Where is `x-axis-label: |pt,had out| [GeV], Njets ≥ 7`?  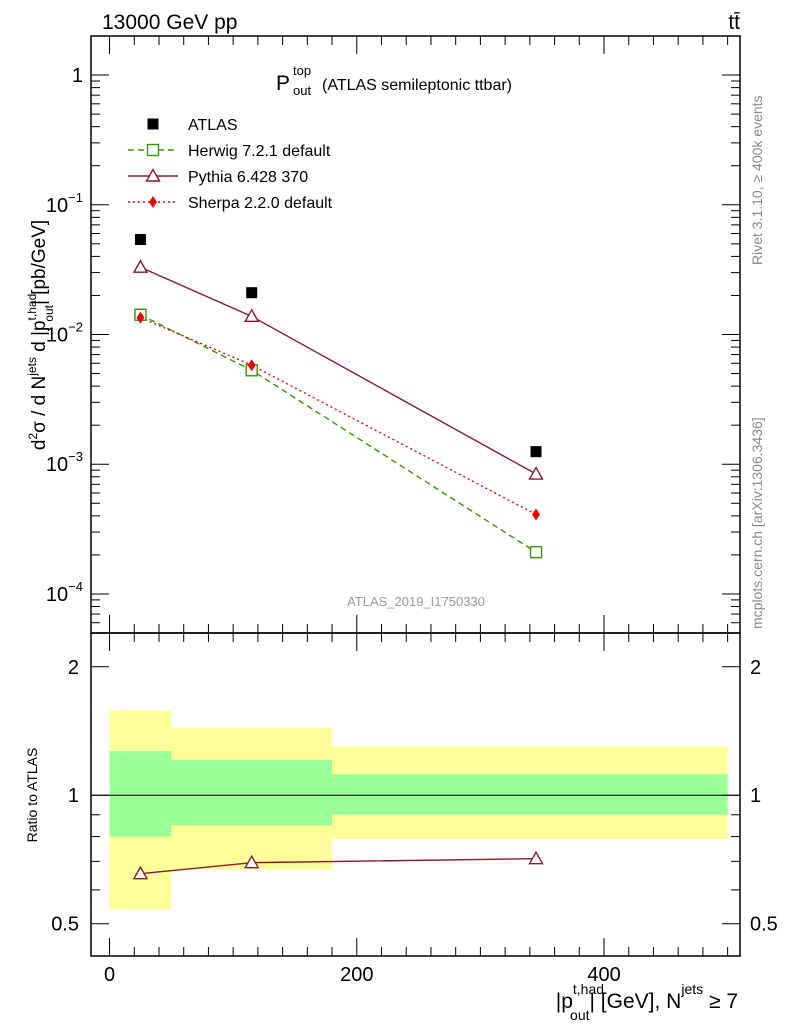
x-axis-label: |pt,had out| [GeV], Njets ≥ 7 is located at coordinates (647, 1002).